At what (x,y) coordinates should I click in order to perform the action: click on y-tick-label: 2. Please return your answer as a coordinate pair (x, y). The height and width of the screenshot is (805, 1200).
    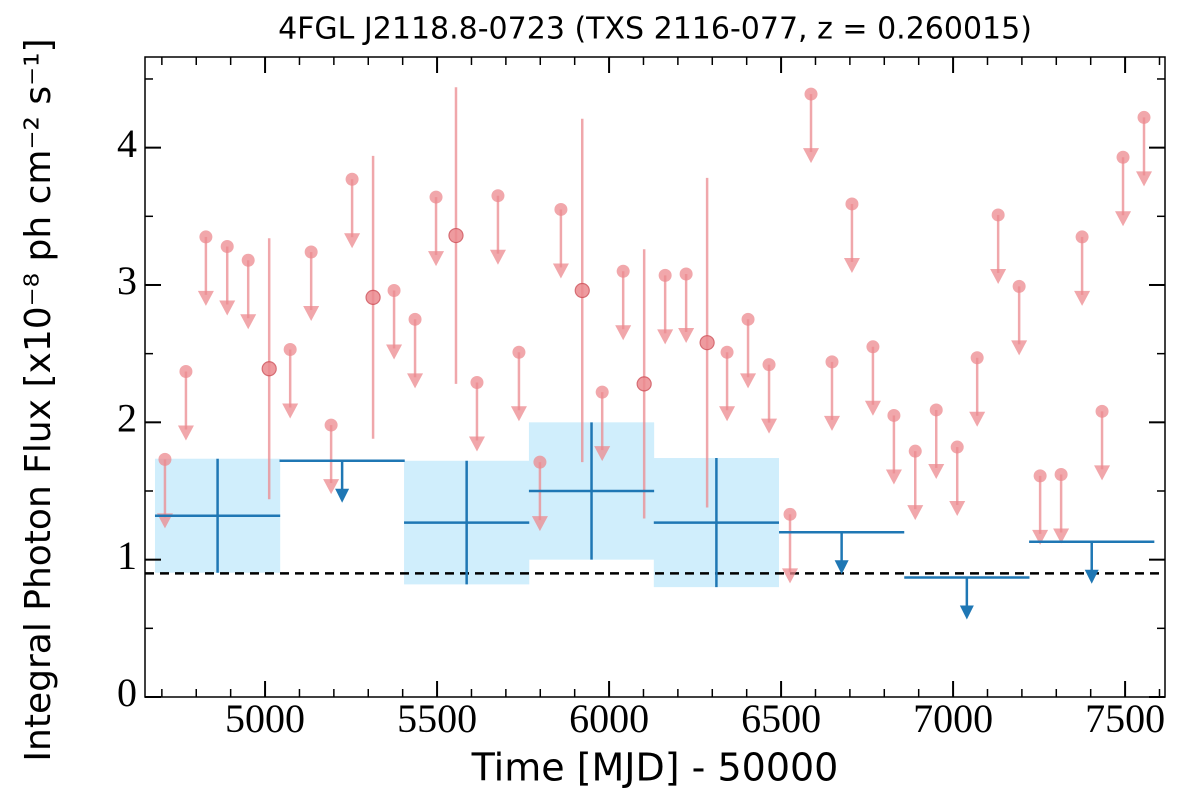
    Looking at the image, I should click on (127, 417).